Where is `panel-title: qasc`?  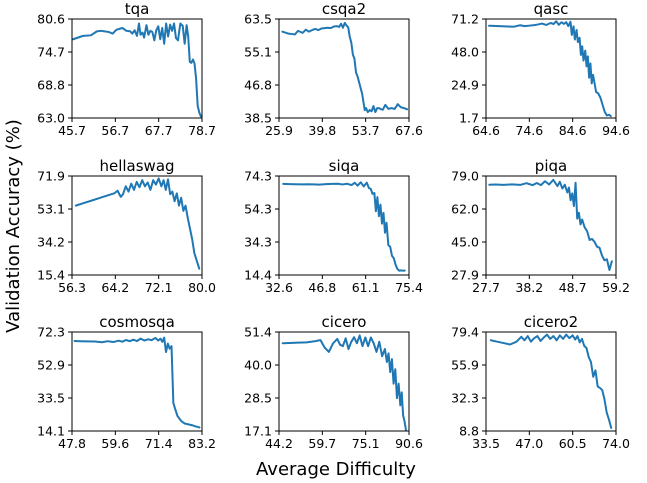
panel-title: qasc is located at coordinates (551, 9).